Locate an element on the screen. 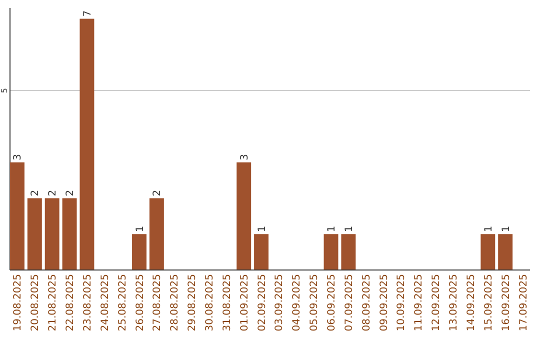 This screenshot has width=540, height=340. x-tick-label: 03.09.2025 is located at coordinates (280, 303).